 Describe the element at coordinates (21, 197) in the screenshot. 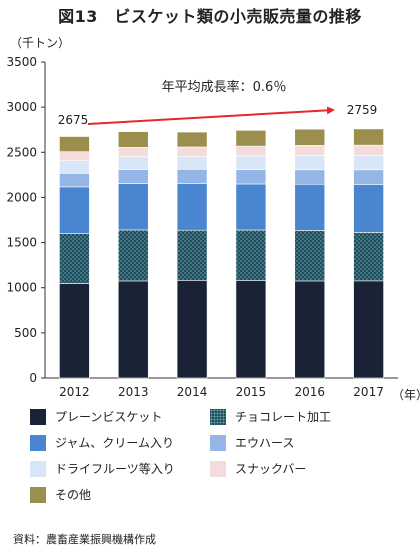

I see `y-tick-label: 2000` at that location.